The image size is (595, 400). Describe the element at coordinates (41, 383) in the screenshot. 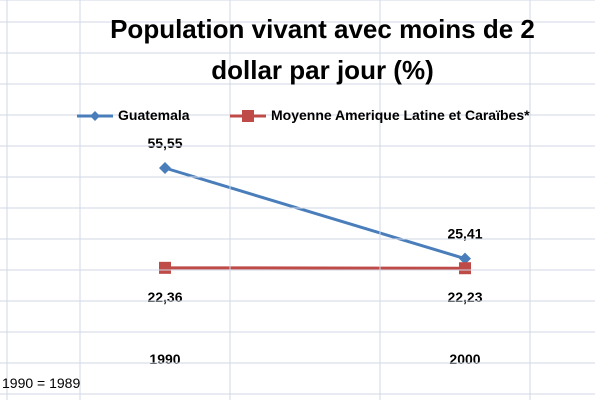

I see `footnote: 1990 = 1989` at that location.